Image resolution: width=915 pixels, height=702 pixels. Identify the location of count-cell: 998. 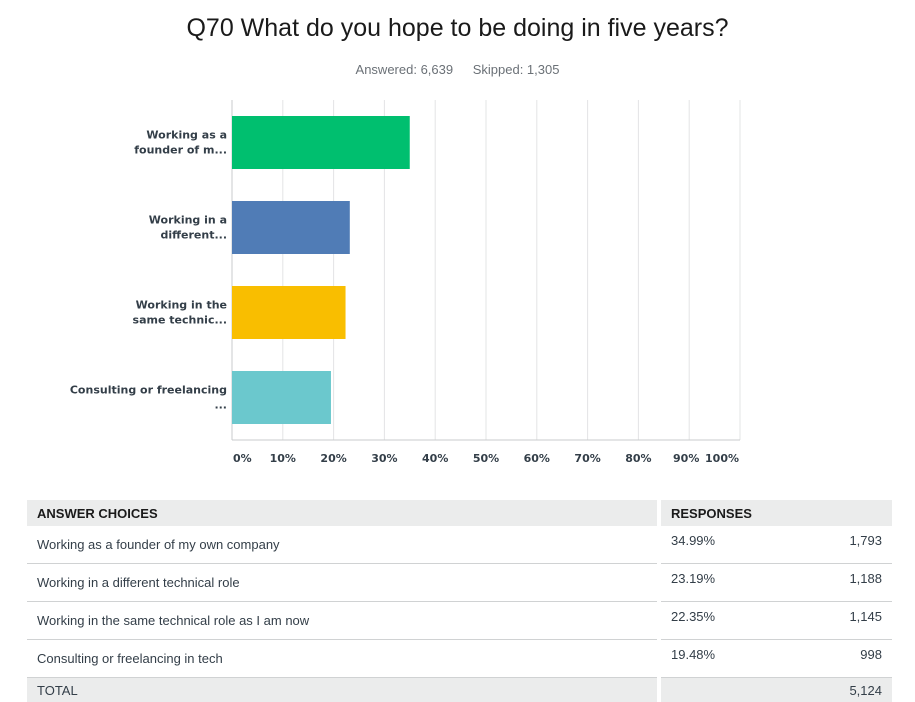
(839, 659).